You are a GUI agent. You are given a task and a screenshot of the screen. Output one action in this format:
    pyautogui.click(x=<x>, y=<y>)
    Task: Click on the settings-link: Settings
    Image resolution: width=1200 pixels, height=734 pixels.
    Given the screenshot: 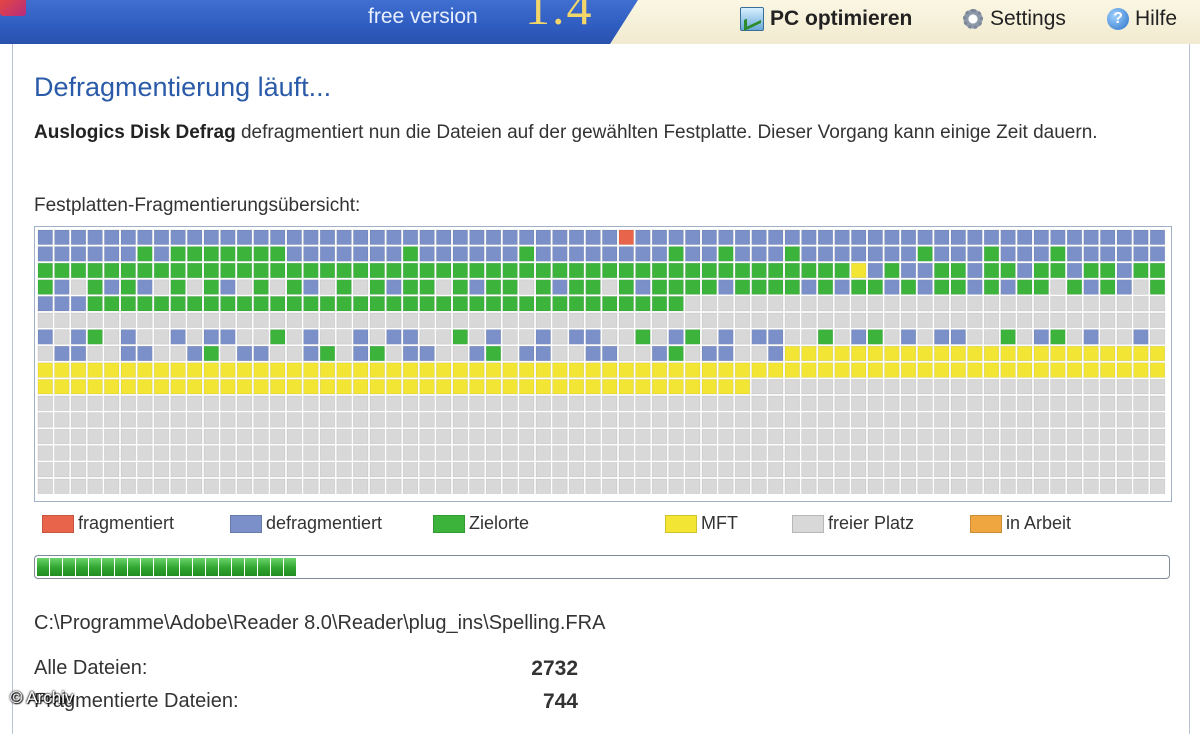 What is the action you would take?
    pyautogui.click(x=1014, y=19)
    